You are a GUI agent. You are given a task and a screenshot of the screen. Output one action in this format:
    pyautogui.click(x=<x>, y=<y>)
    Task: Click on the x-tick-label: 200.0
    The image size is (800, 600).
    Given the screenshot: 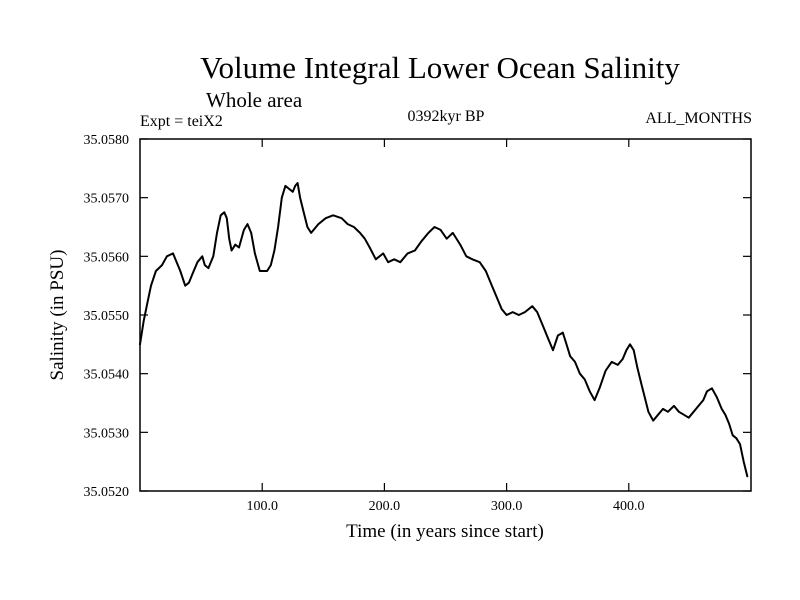 What is the action you would take?
    pyautogui.click(x=385, y=506)
    